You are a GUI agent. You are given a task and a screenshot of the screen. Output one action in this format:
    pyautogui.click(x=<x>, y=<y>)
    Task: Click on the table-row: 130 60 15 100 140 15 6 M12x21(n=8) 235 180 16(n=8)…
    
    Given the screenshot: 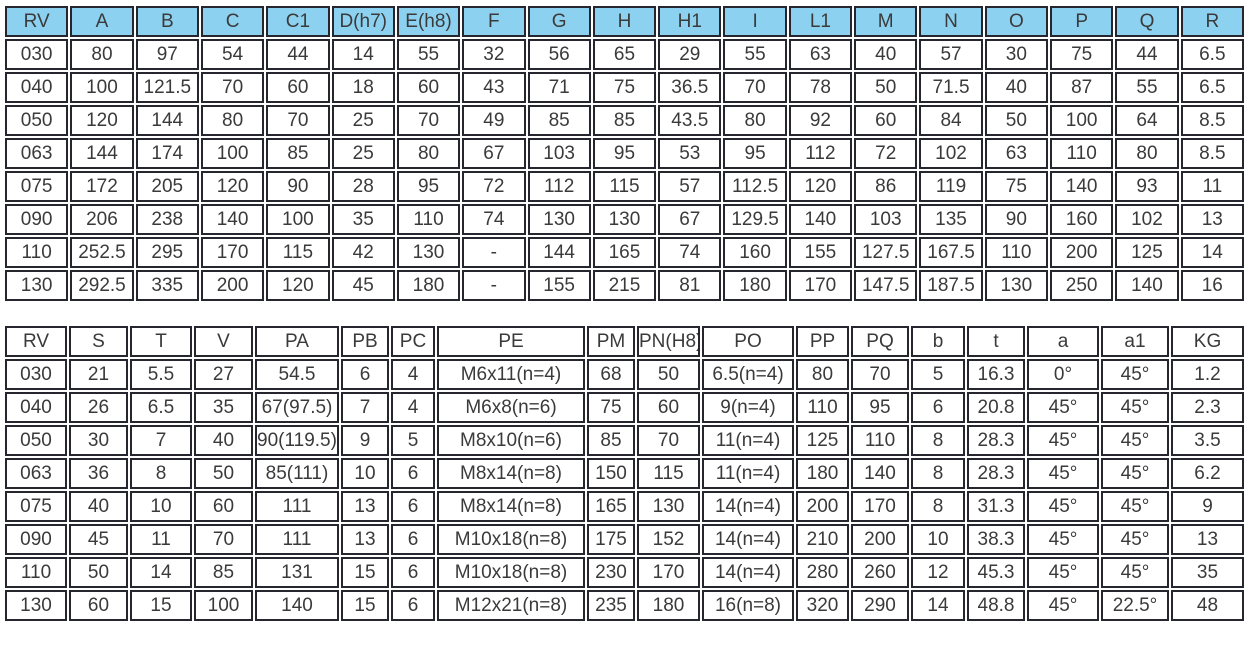 What is the action you would take?
    pyautogui.click(x=624, y=605)
    